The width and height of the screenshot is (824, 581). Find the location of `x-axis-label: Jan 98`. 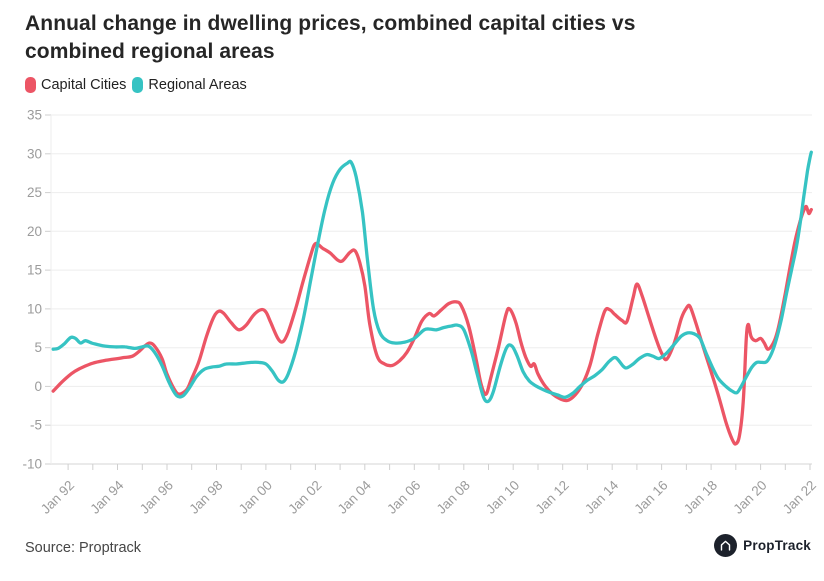

x-axis-label: Jan 98 is located at coordinates (205, 497).